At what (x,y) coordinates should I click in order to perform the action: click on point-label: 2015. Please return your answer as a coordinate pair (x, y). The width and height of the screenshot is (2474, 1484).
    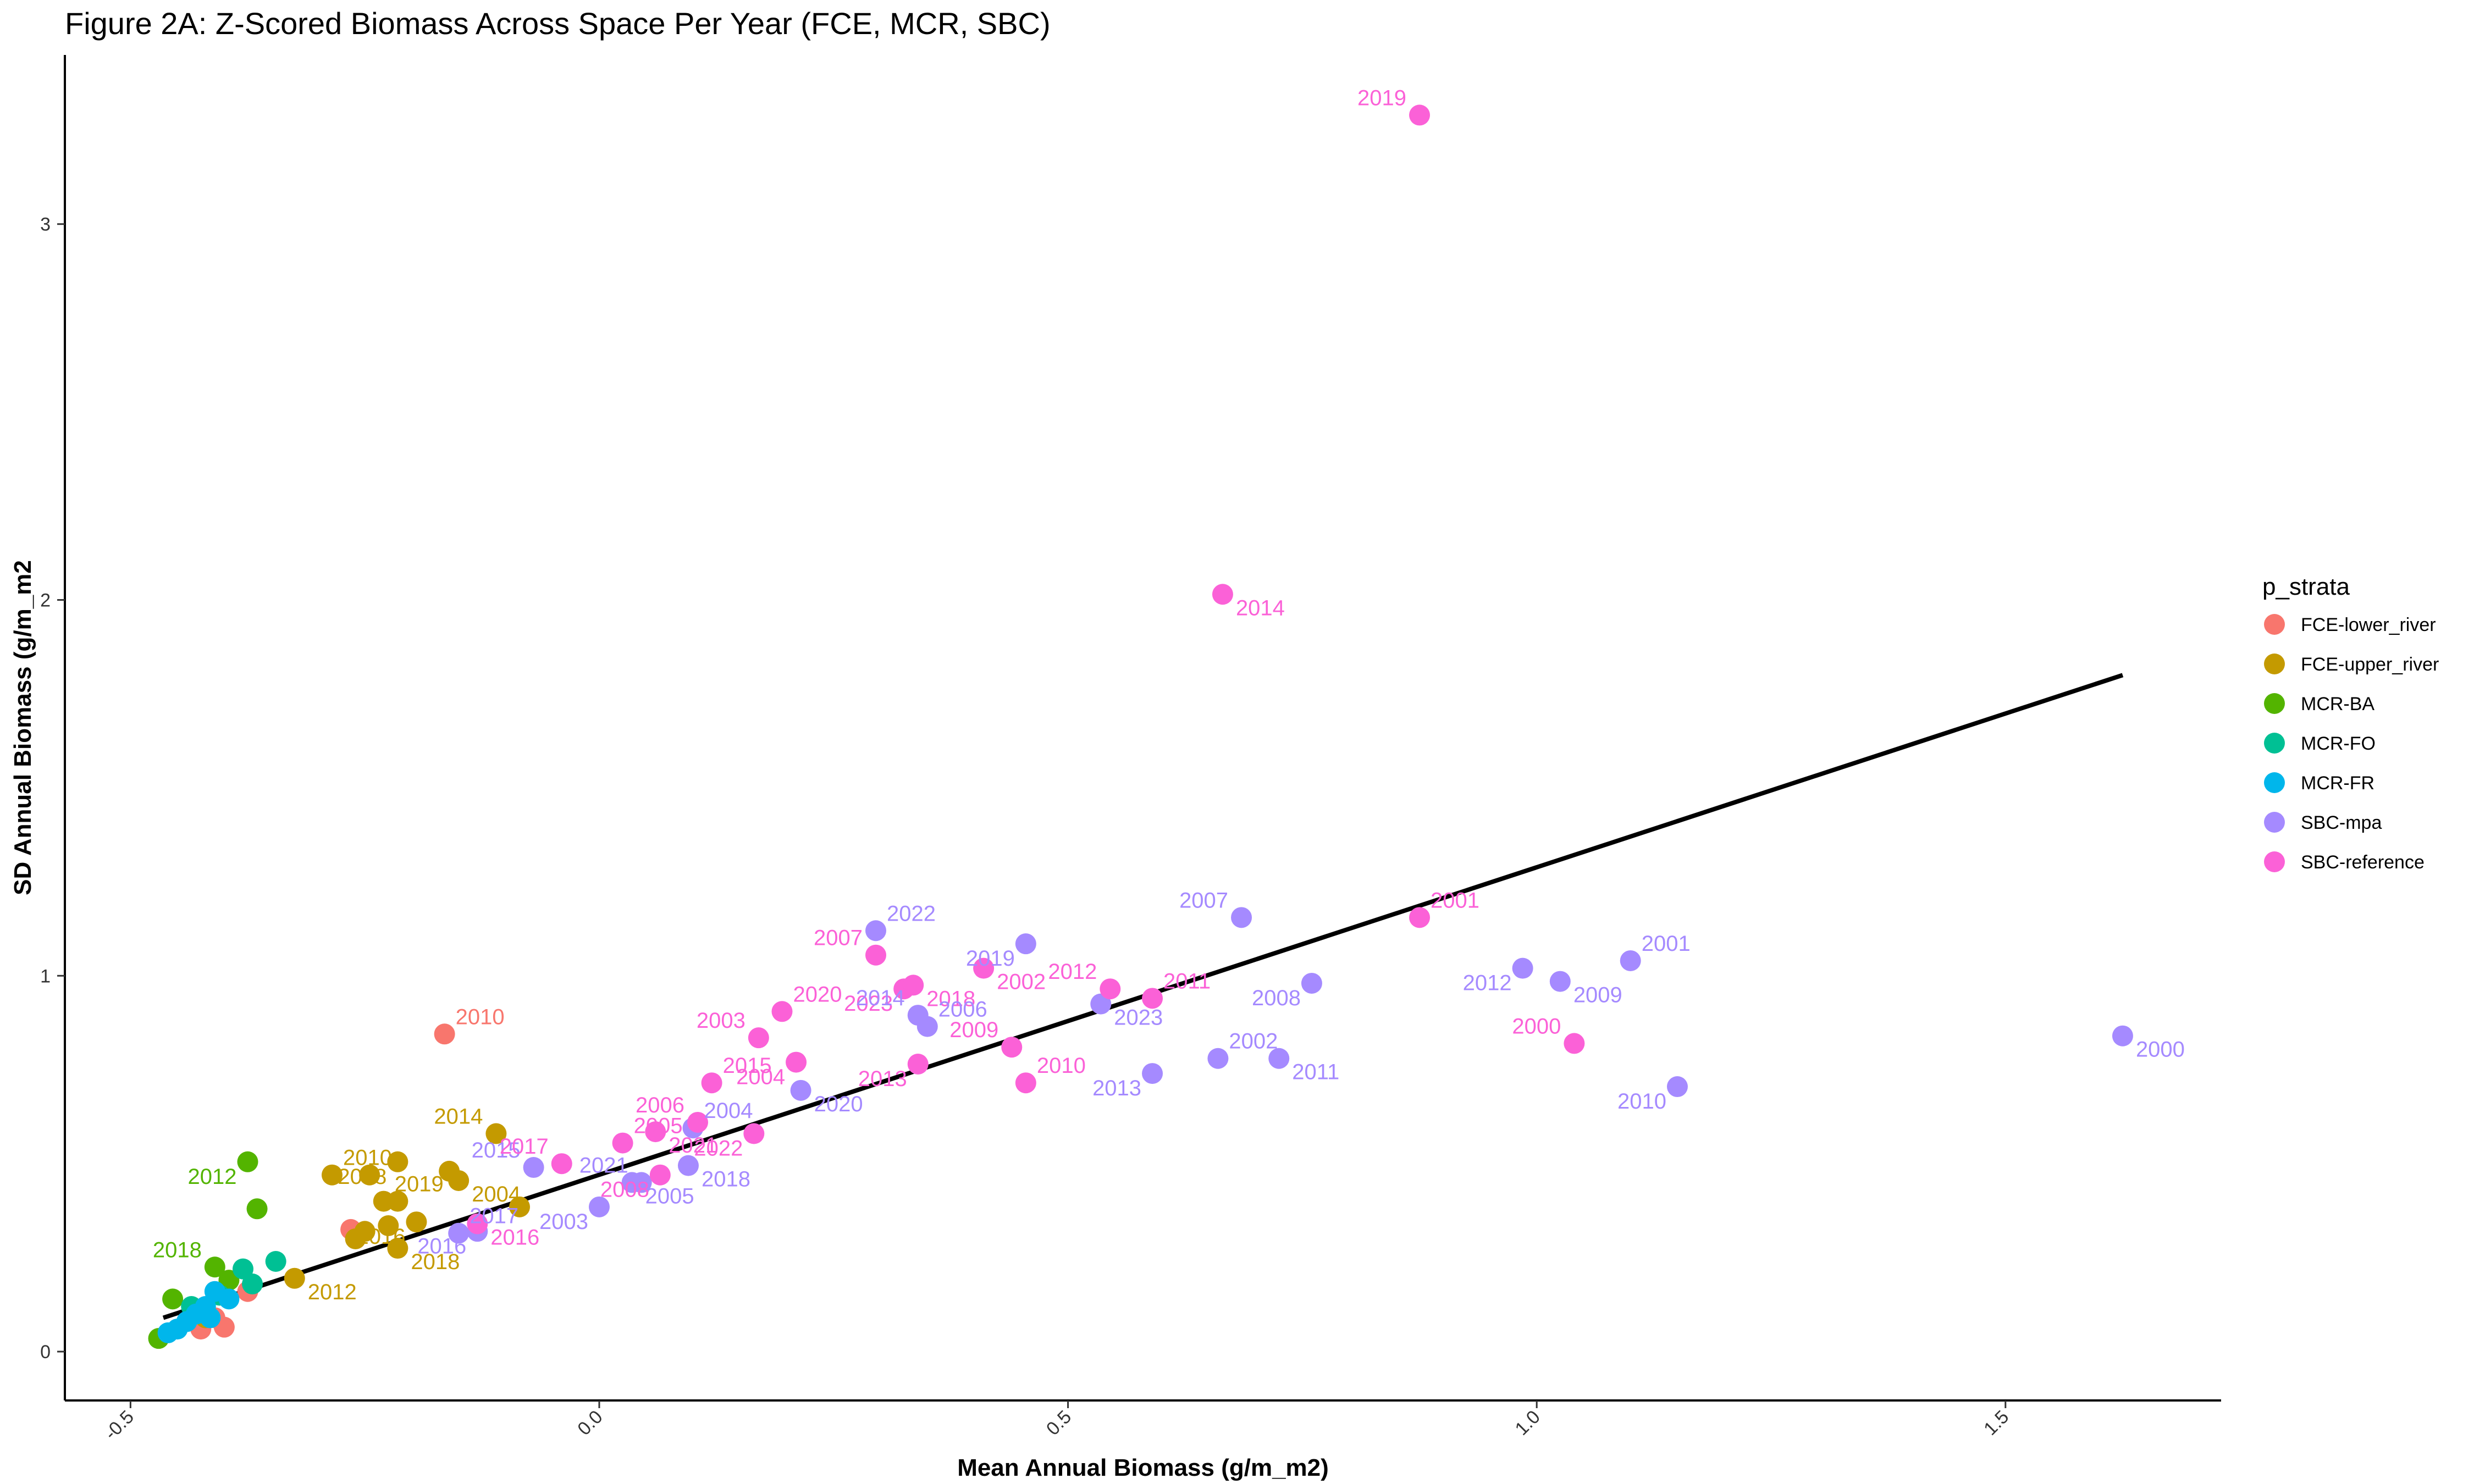
    Looking at the image, I should click on (748, 1066).